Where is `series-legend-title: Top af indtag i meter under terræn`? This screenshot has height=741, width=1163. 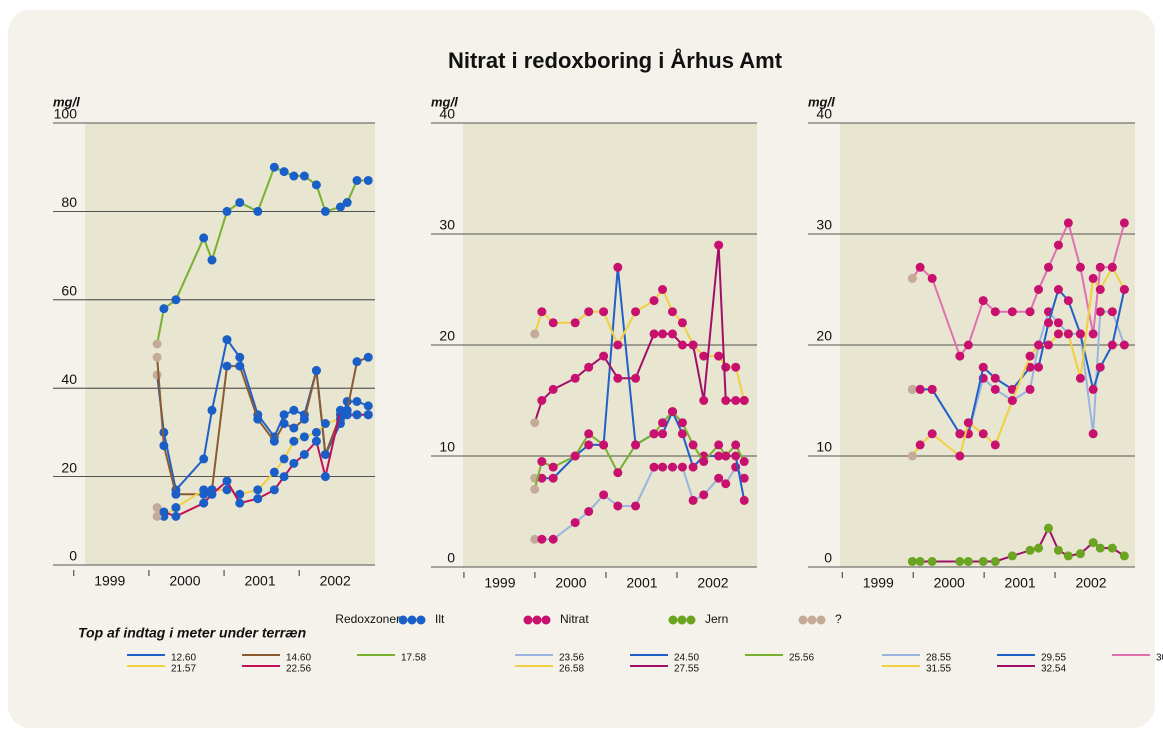 series-legend-title: Top af indtag i meter under terræn is located at coordinates (192, 633).